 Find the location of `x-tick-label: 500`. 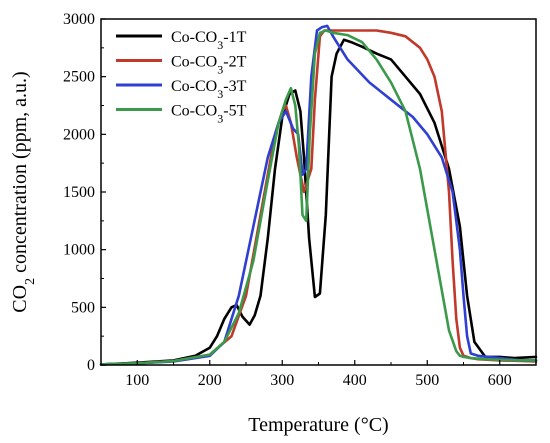

x-tick-label: 500 is located at coordinates (427, 380).